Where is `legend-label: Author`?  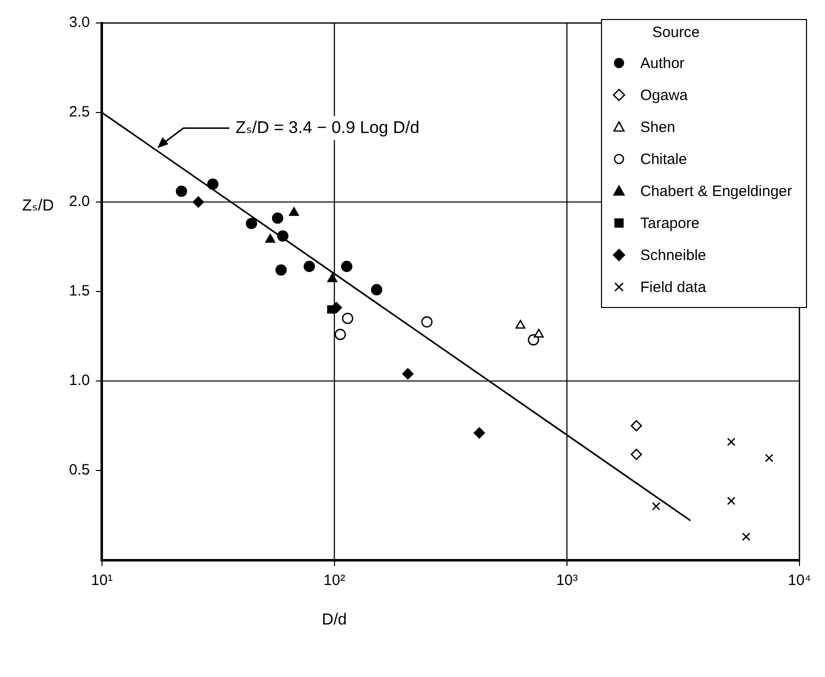 legend-label: Author is located at coordinates (662, 63).